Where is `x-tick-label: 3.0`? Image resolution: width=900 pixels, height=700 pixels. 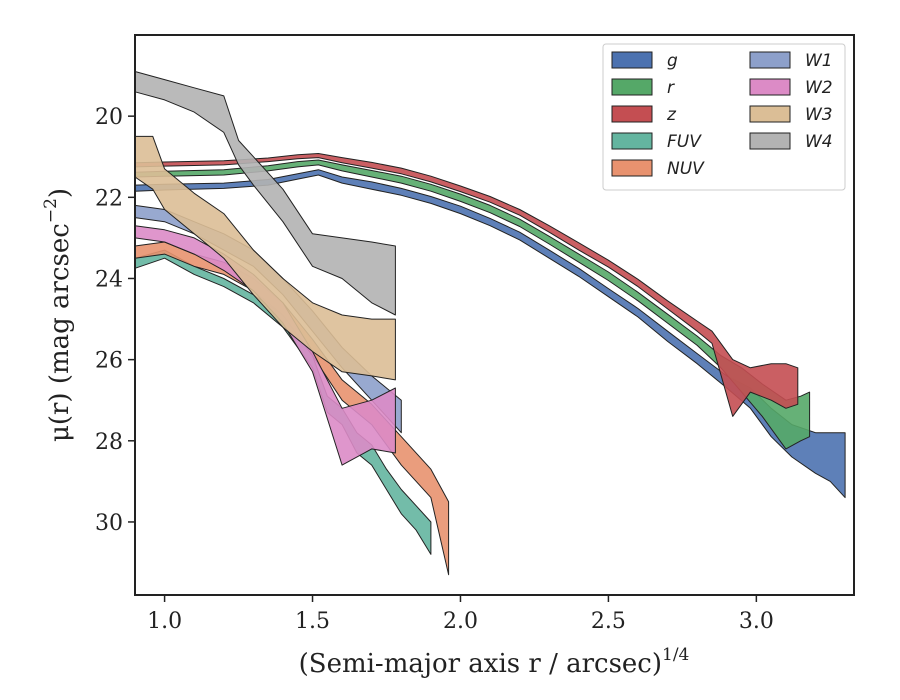 x-tick-label: 3.0 is located at coordinates (756, 621).